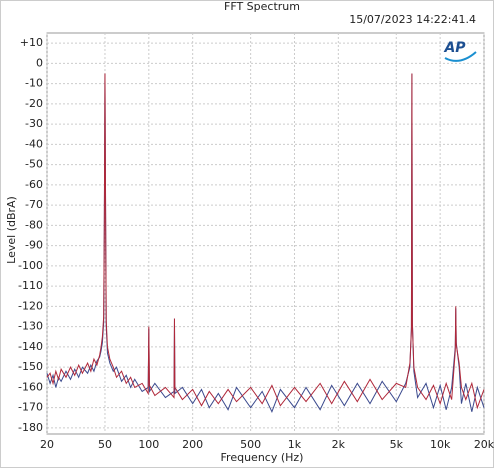 The image size is (494, 468). Describe the element at coordinates (484, 444) in the screenshot. I see `x-tick-label: 20k` at that location.